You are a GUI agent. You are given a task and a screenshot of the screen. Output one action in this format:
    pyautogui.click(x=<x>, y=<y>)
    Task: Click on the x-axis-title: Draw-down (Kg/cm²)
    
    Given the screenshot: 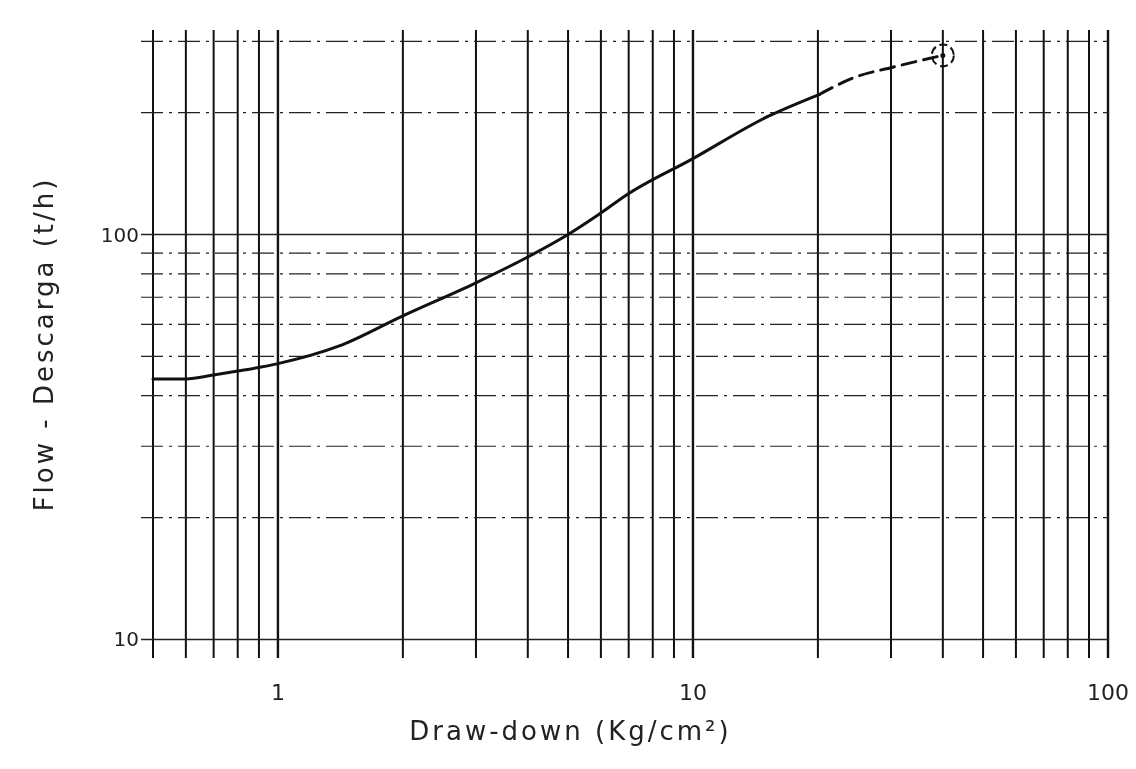 What is the action you would take?
    pyautogui.click(x=570, y=731)
    